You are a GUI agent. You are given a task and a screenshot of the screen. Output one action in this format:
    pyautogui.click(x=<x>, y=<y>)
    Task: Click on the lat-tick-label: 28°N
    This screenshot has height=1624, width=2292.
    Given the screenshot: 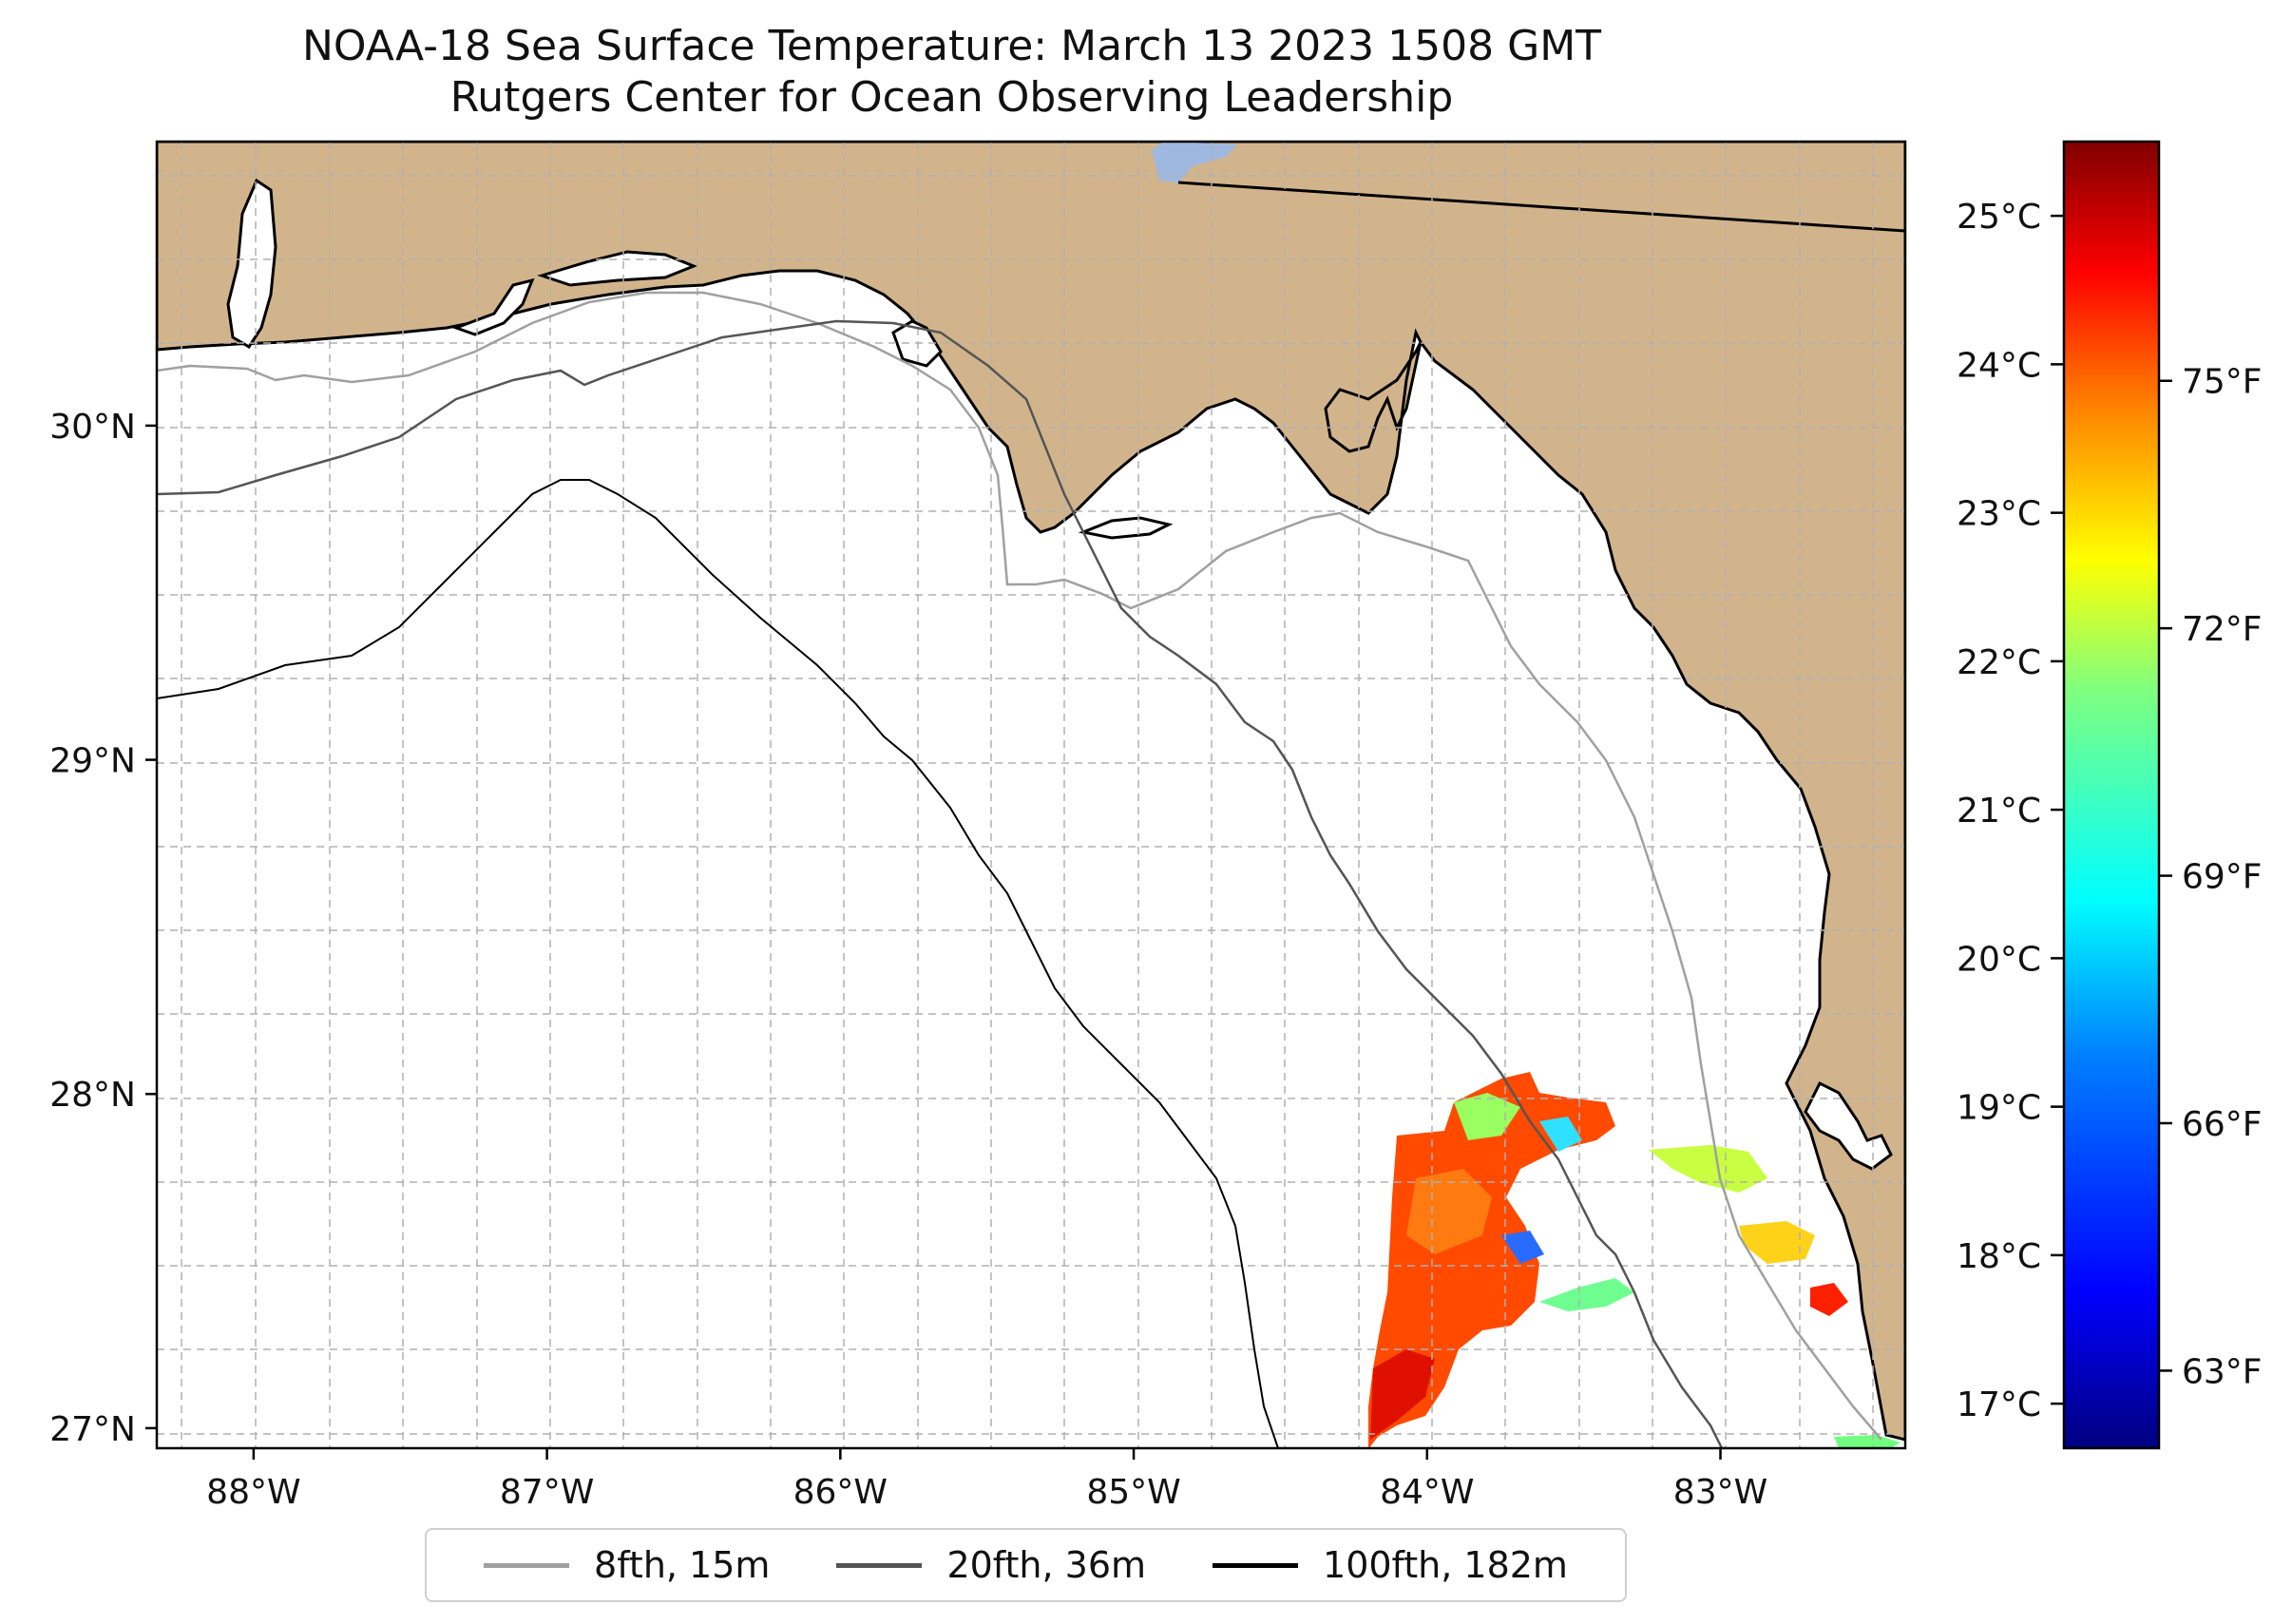 What is the action you would take?
    pyautogui.click(x=92, y=1095)
    